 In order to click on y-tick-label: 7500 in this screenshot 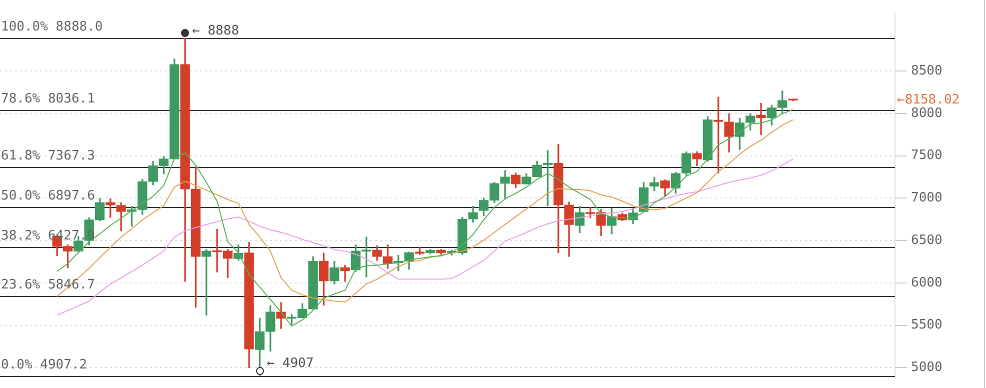, I will do `click(926, 156)`.